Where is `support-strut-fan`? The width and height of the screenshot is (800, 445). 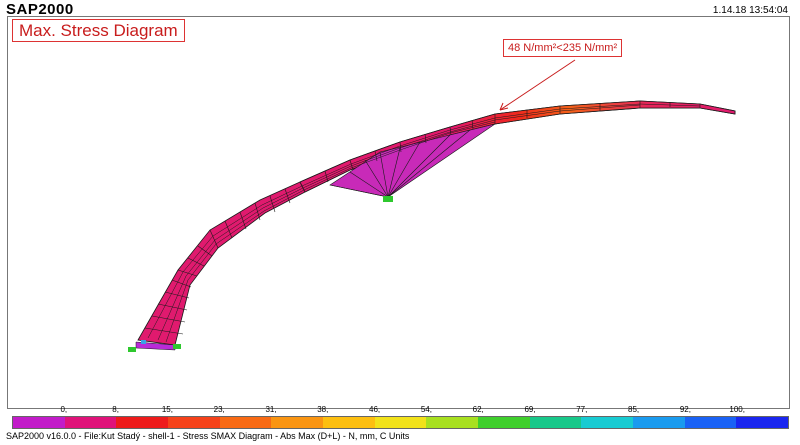 support-strut-fan is located at coordinates (400, 163).